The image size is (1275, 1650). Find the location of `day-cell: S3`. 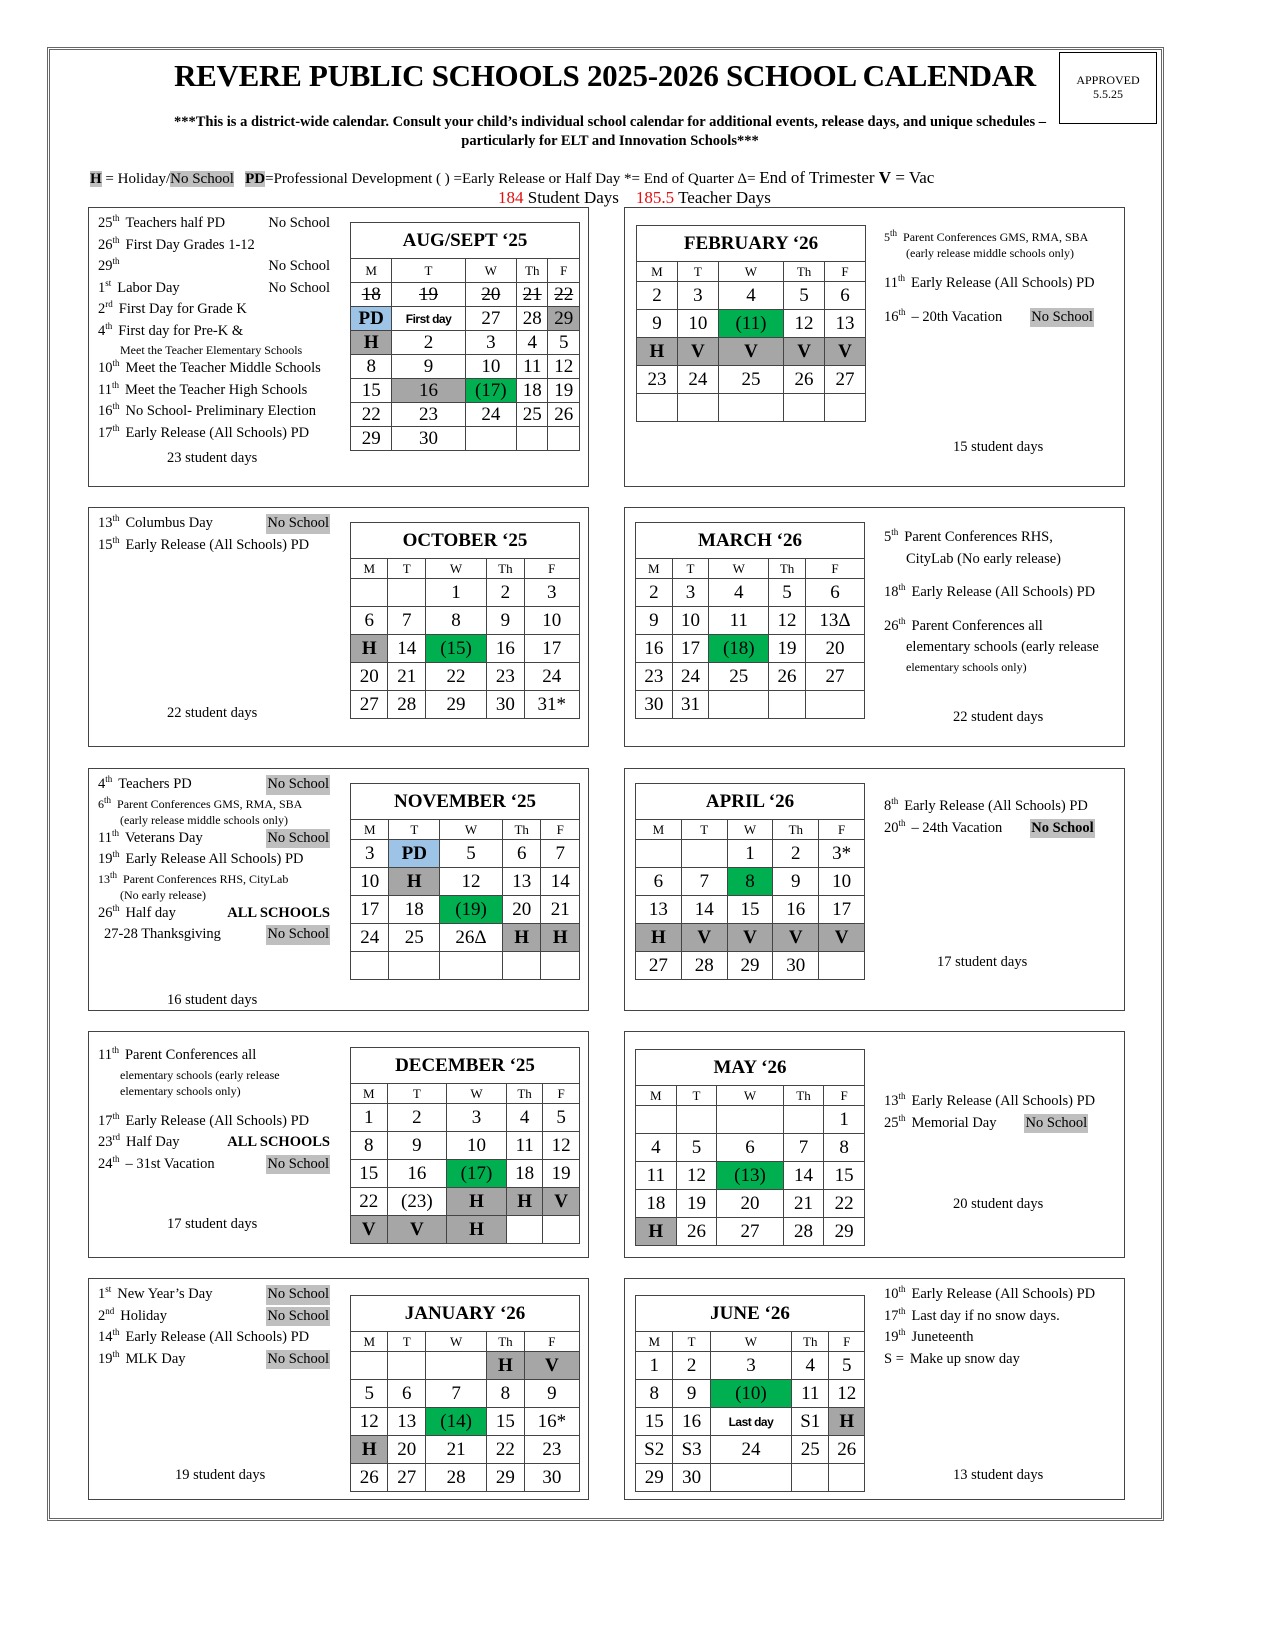

day-cell: S3 is located at coordinates (691, 1449).